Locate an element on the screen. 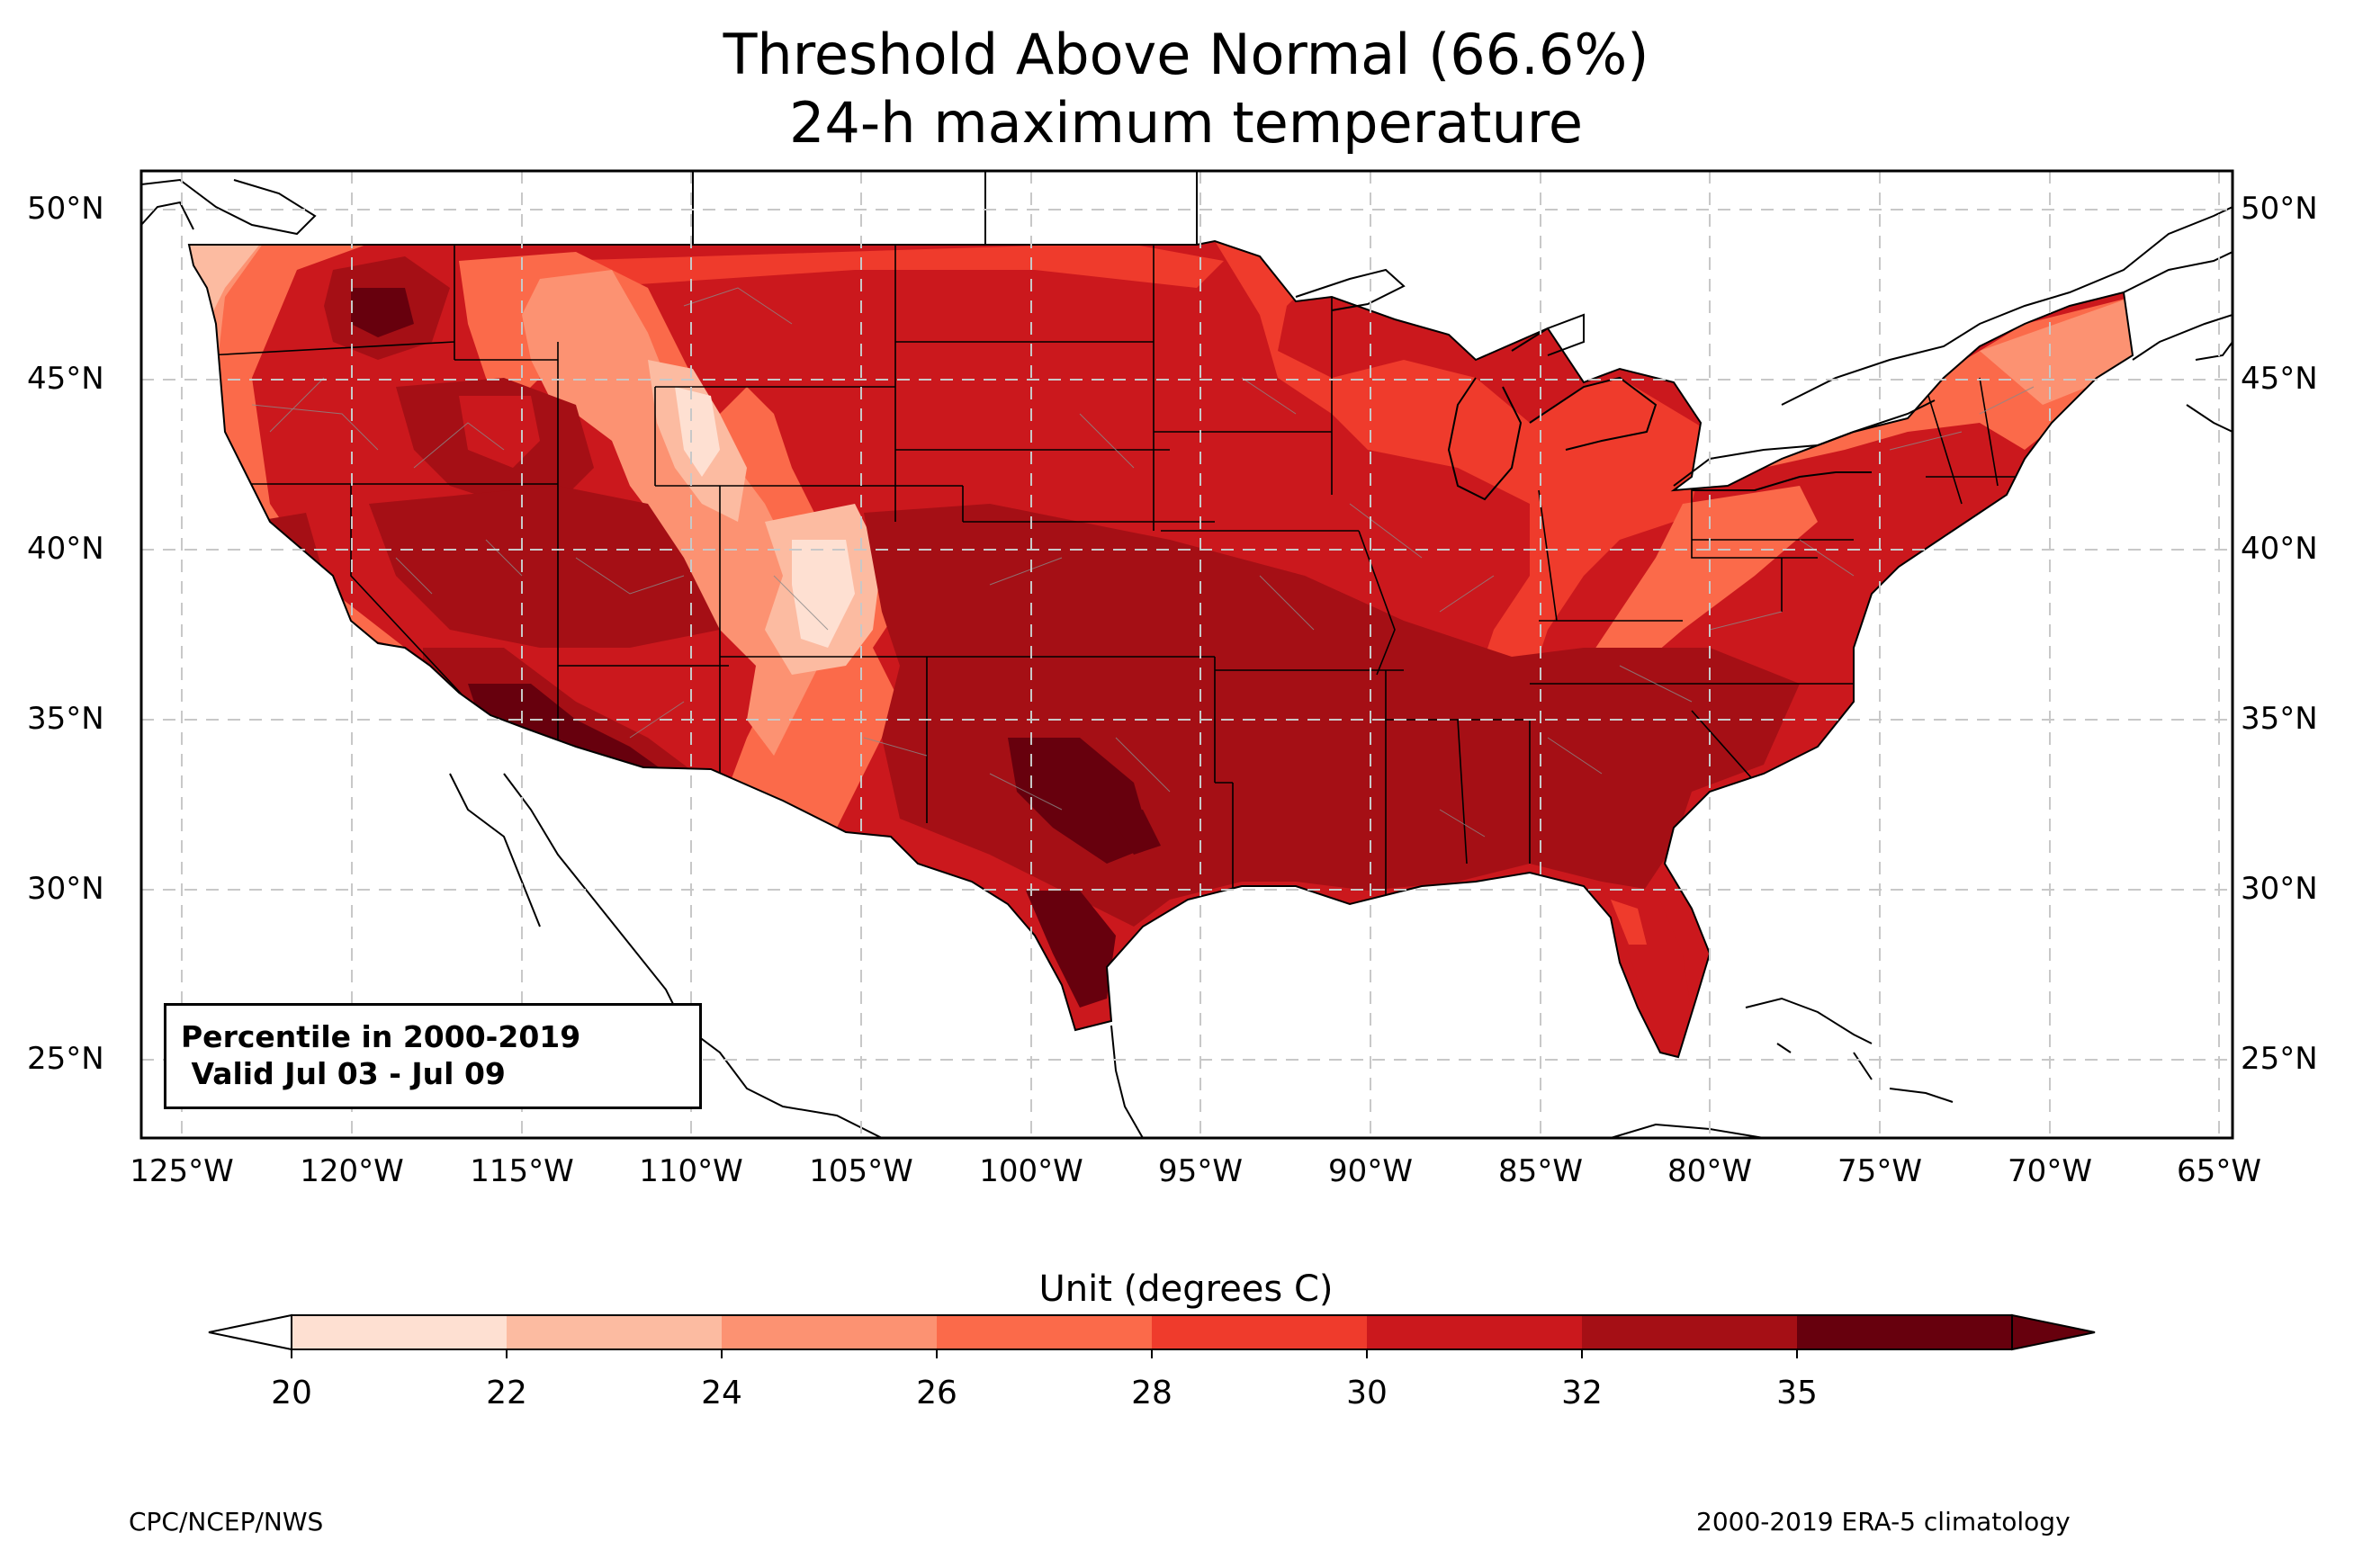 This screenshot has width=2372, height=1568. lat-label-right: 35°N is located at coordinates (2279, 719).